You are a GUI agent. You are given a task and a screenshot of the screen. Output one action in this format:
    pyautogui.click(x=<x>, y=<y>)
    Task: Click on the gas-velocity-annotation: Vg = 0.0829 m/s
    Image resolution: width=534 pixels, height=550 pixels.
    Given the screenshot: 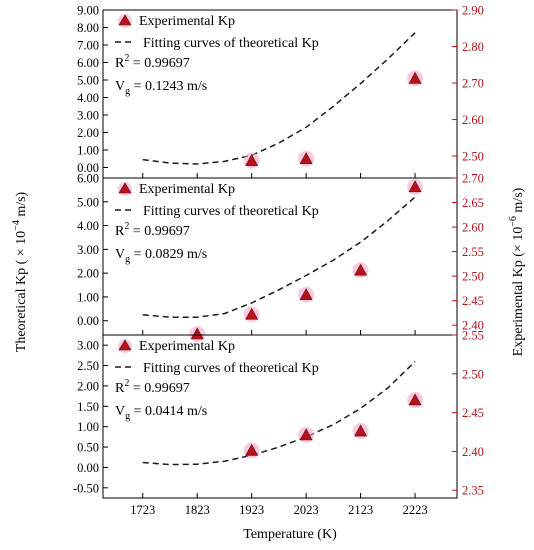 What is the action you would take?
    pyautogui.click(x=161, y=256)
    